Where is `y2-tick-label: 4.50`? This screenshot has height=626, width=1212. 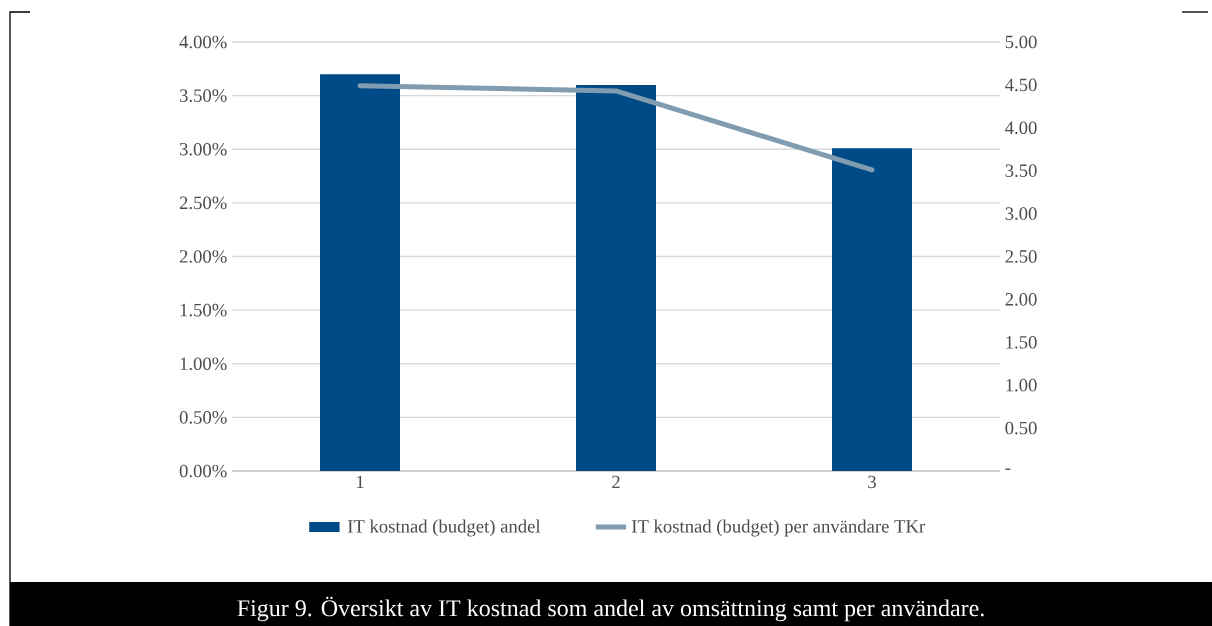 y2-tick-label: 4.50 is located at coordinates (1021, 85).